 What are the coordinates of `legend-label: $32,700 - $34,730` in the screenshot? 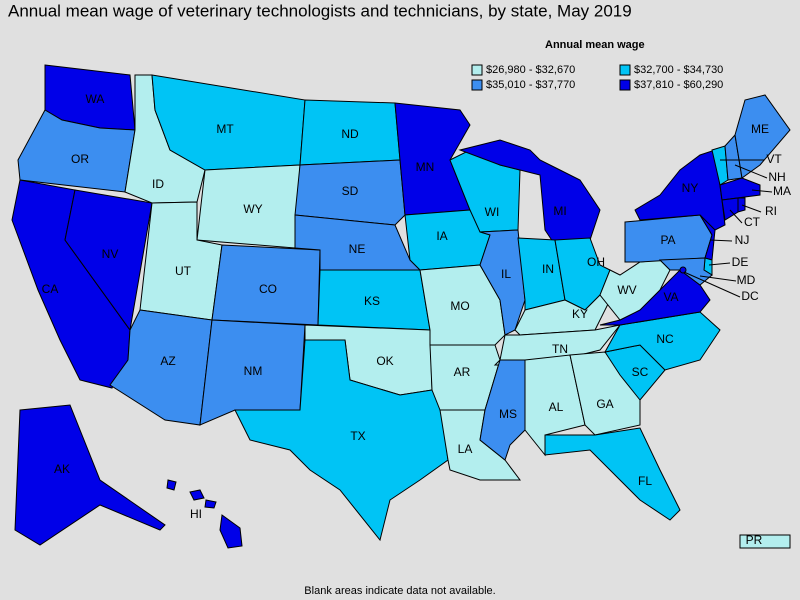 It's located at (678, 70).